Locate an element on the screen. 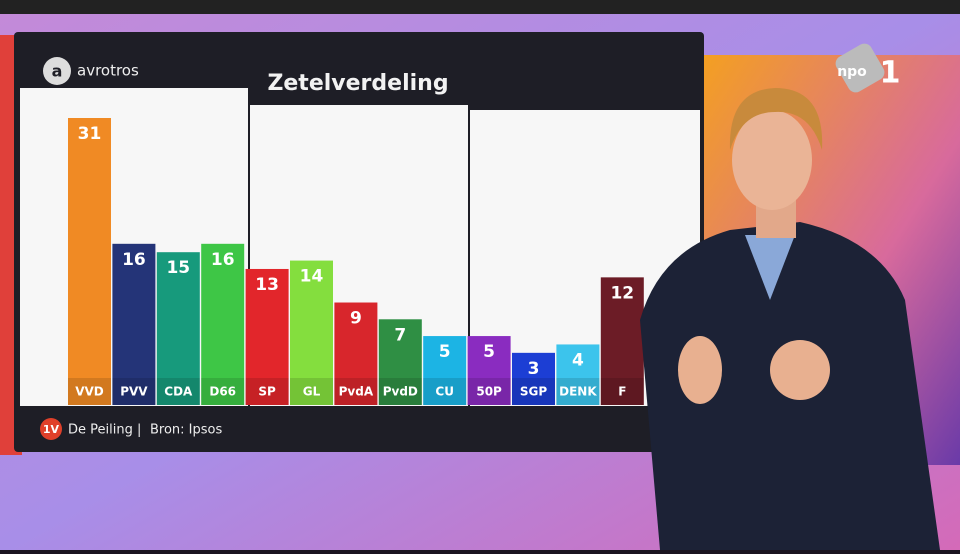 The height and width of the screenshot is (554, 960). category-label: GL is located at coordinates (312, 392).